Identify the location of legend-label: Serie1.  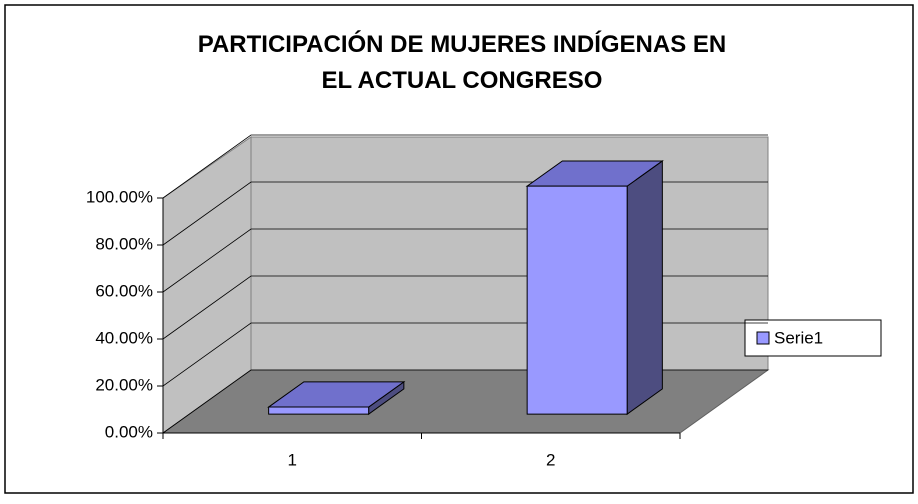
(798, 337).